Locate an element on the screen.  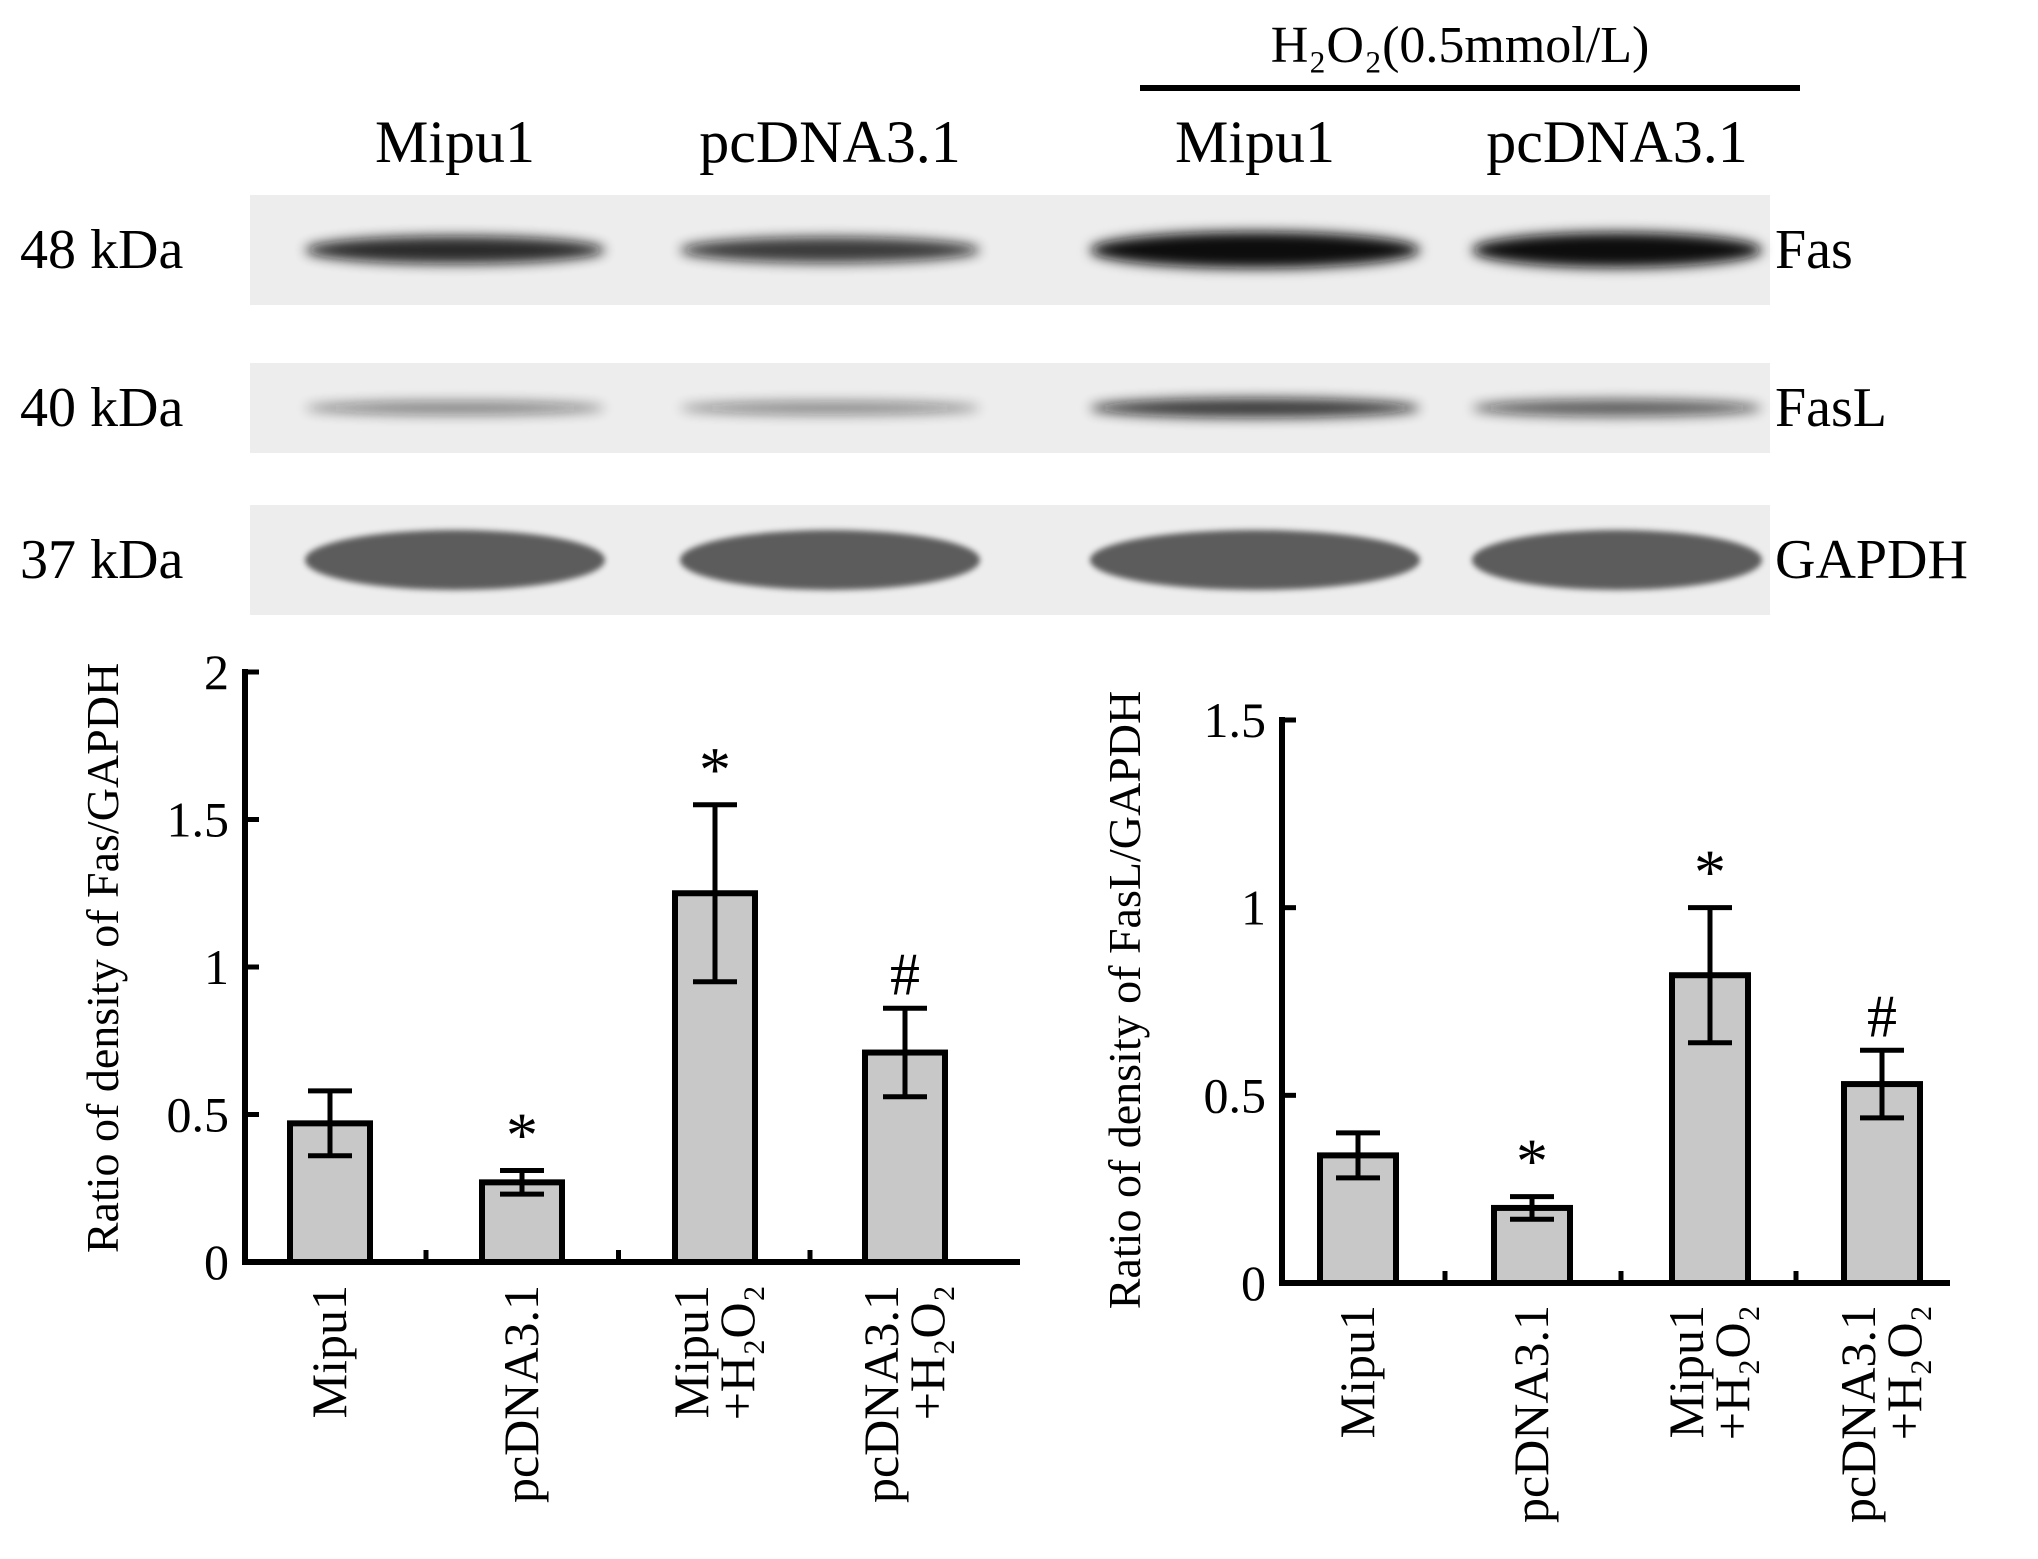
y-axis-label: Ratio of density of Fas/GAPDH is located at coordinates (102, 958).